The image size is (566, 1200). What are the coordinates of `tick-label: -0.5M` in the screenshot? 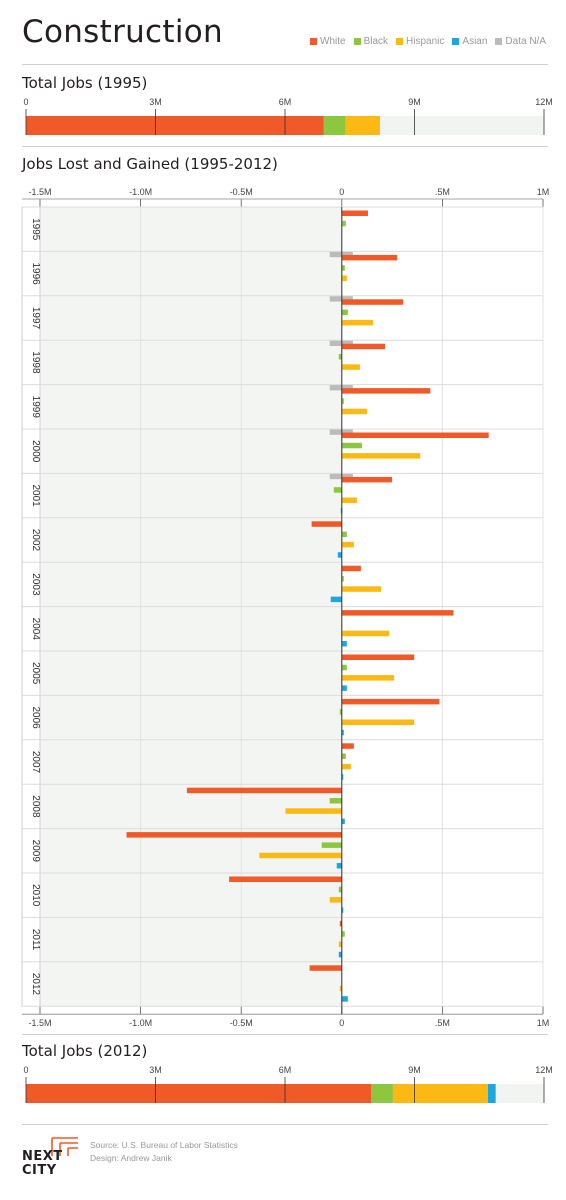 It's located at (241, 1023).